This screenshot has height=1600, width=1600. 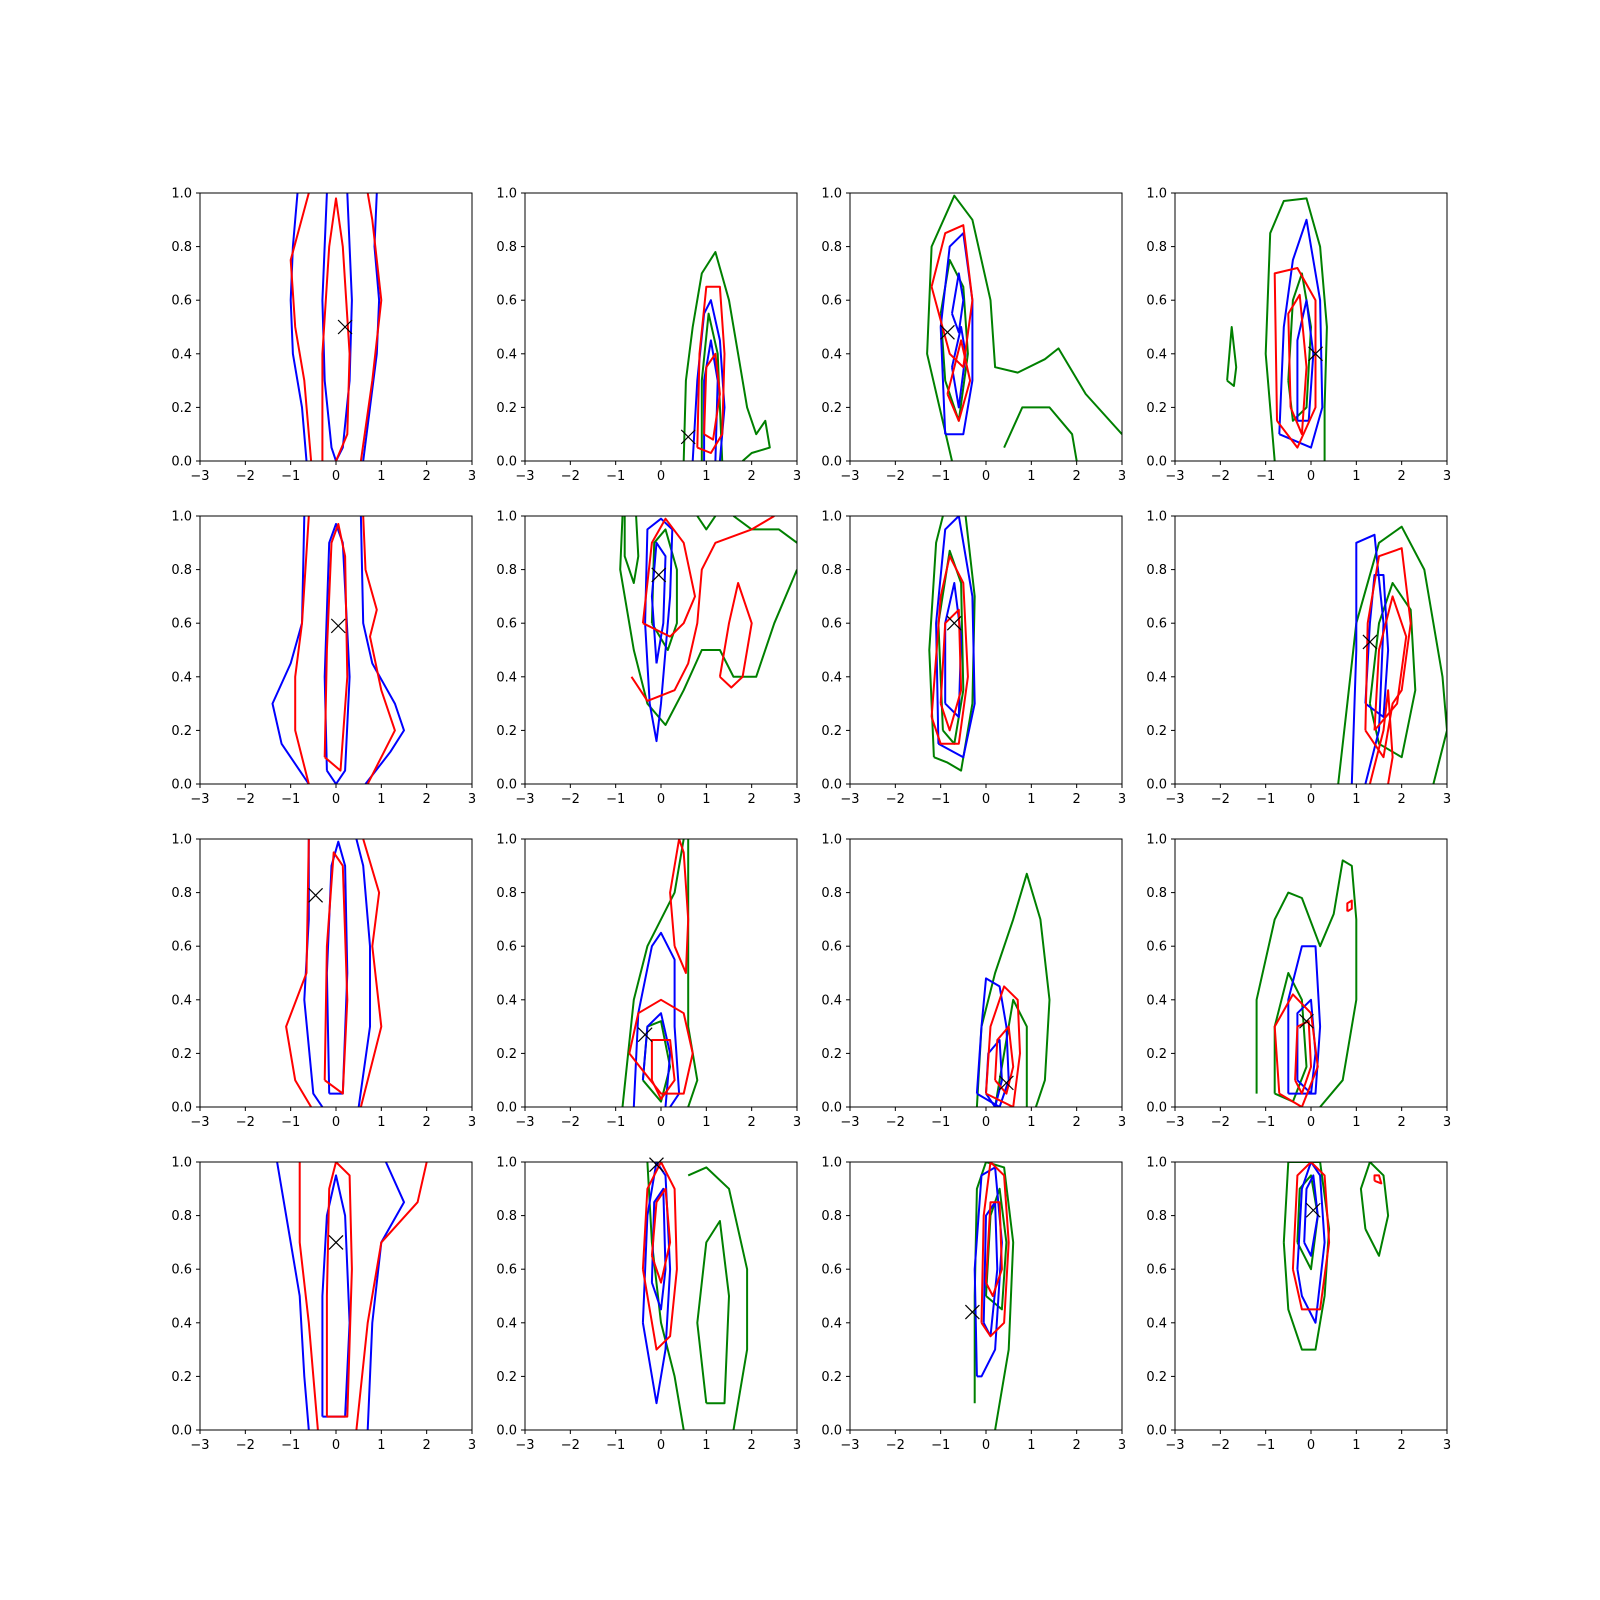 What do you see at coordinates (323, 336) in the screenshot?
I see `subplot-1: −3 −2 −1 0 1 2 3 0.0 0.2 0.4 0.6 0.8 1.0` at bounding box center [323, 336].